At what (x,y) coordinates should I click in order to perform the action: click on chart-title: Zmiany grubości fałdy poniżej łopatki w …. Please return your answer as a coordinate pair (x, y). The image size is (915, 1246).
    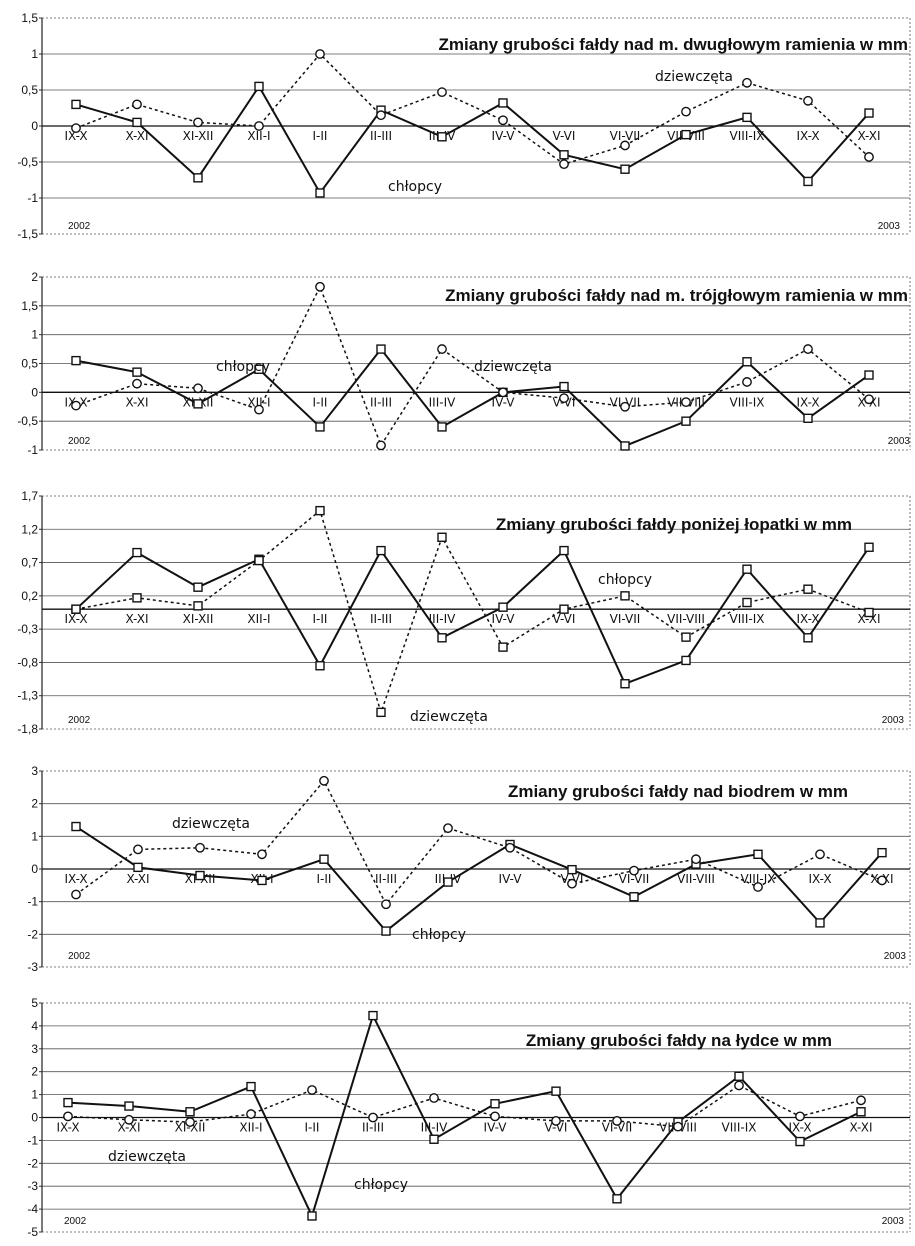
    Looking at the image, I should click on (674, 524).